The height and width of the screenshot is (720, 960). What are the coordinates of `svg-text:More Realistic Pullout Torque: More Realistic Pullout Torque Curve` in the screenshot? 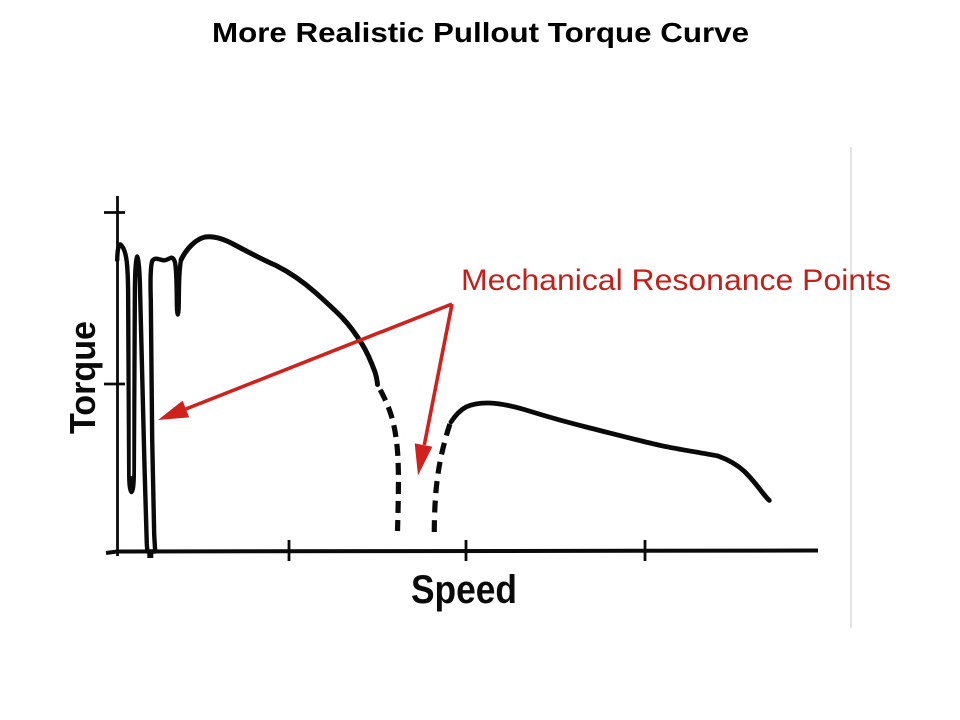 It's located at (480, 32).